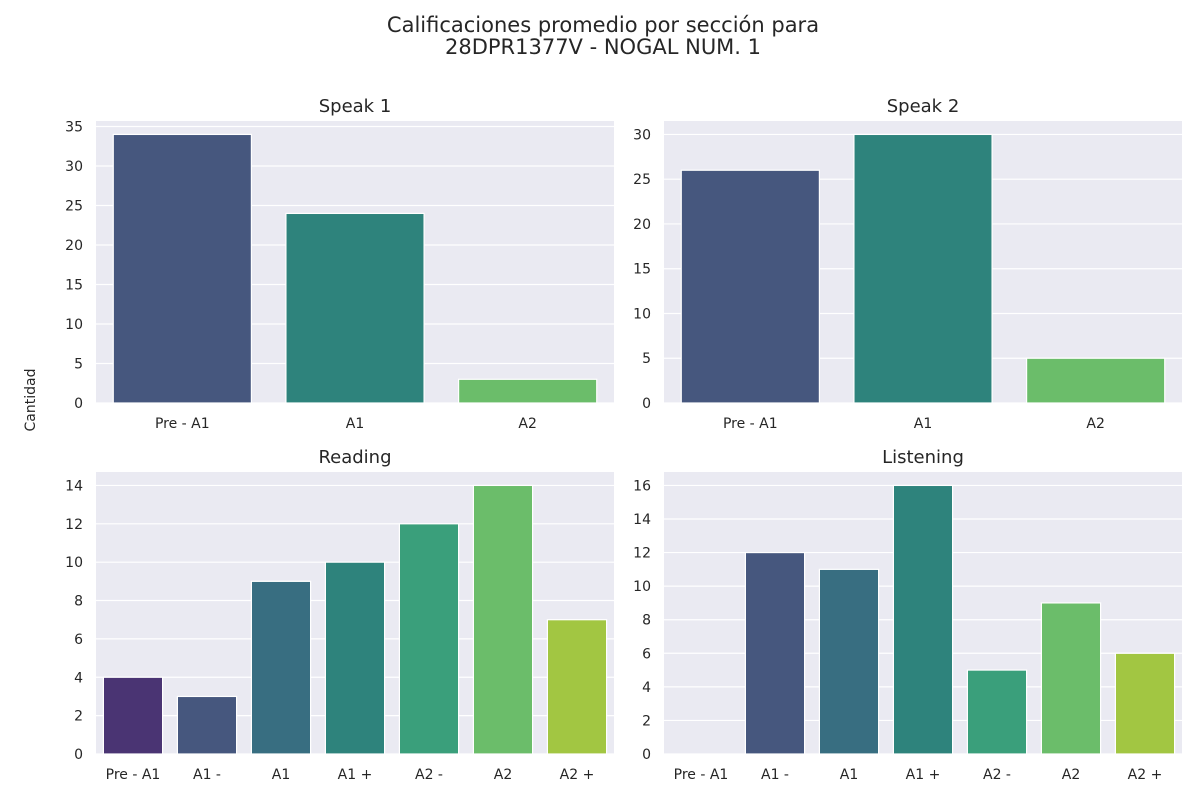  Describe the element at coordinates (642, 486) in the screenshot. I see `y-tick-label: 16` at that location.